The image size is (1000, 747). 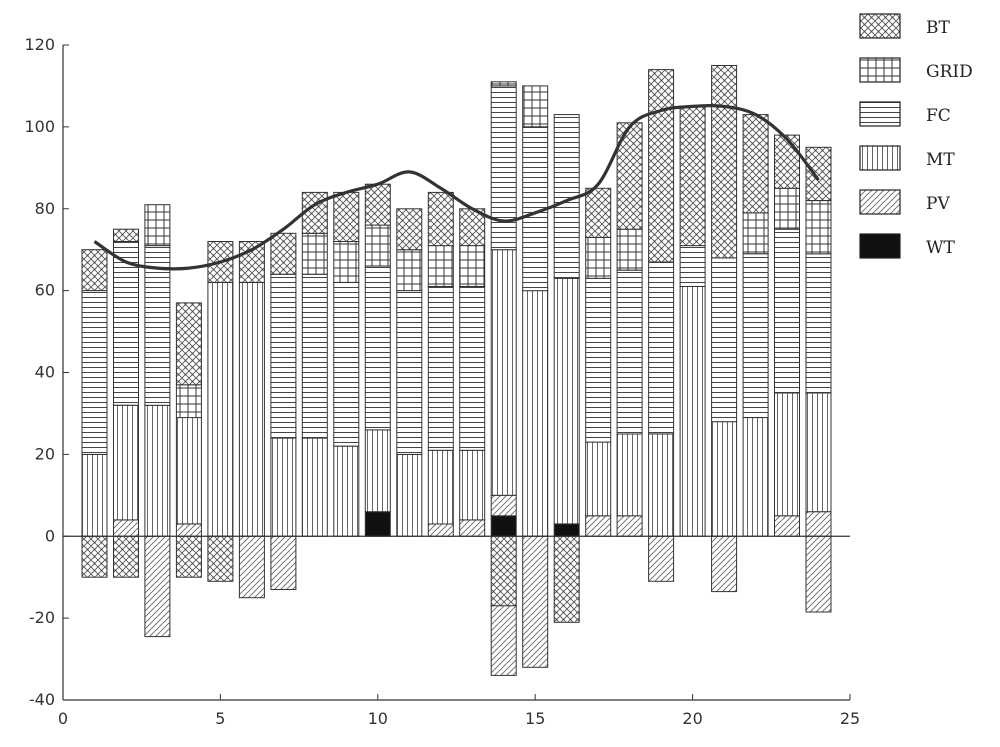 I want to click on y-tick-label: 120, so click(x=39, y=44).